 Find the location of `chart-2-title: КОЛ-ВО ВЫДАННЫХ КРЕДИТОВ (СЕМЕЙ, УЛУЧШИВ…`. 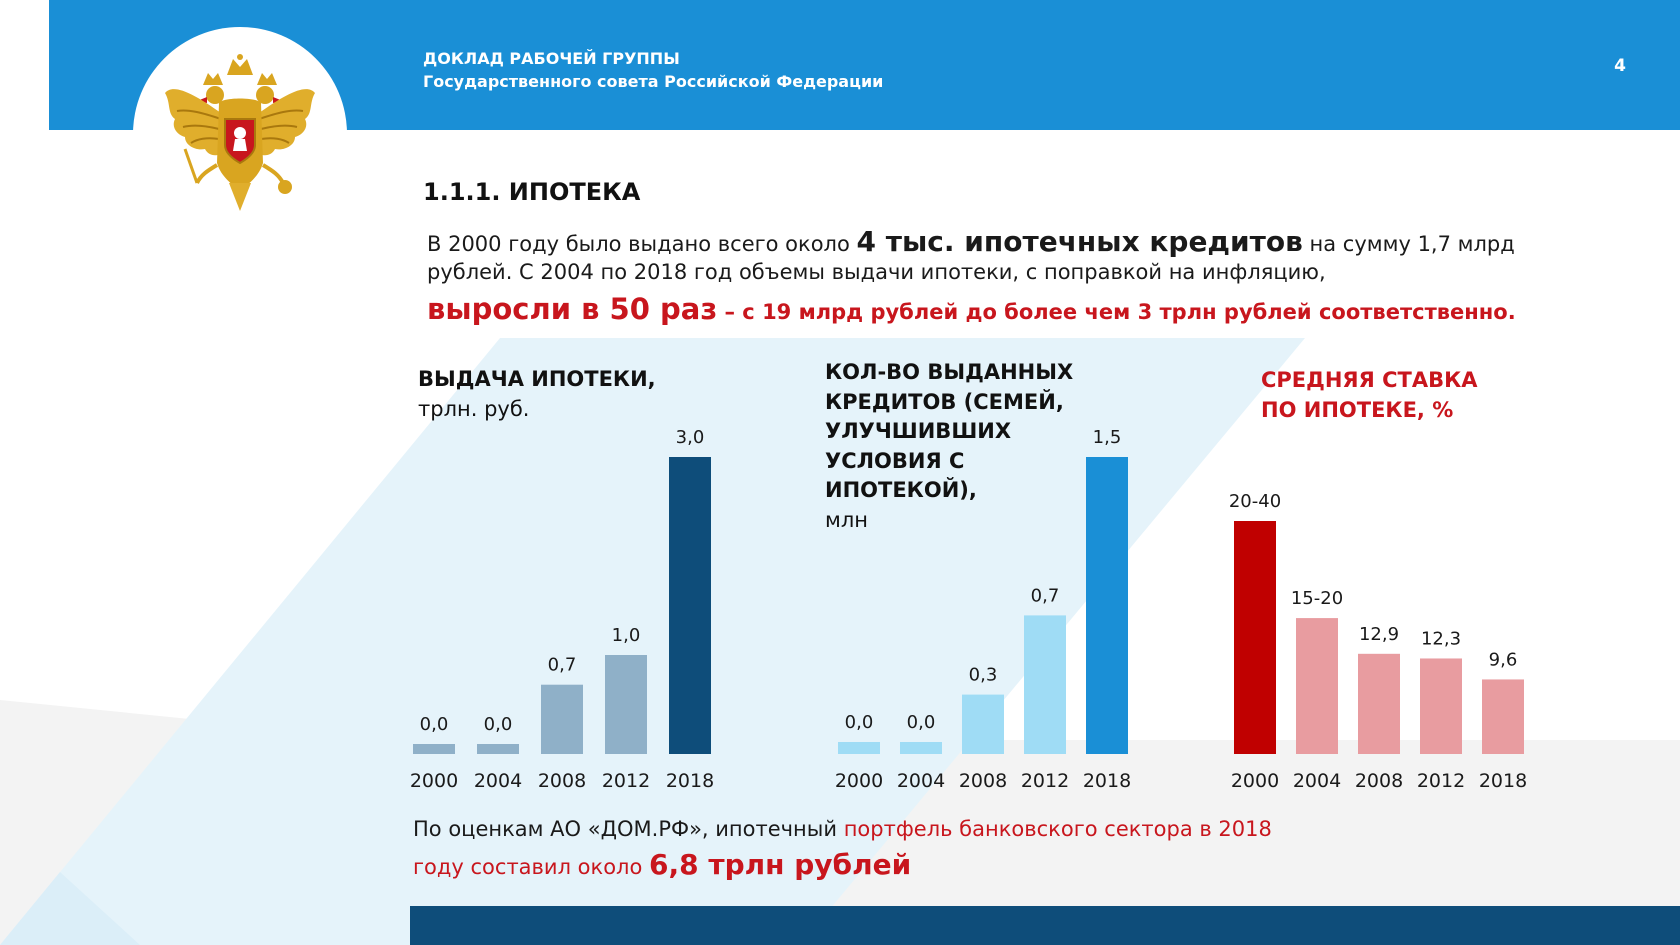

chart-2-title: КОЛ-ВО ВЫДАННЫХ КРЕДИТОВ (СЕМЕЙ, УЛУЧШИВ… is located at coordinates (949, 446).